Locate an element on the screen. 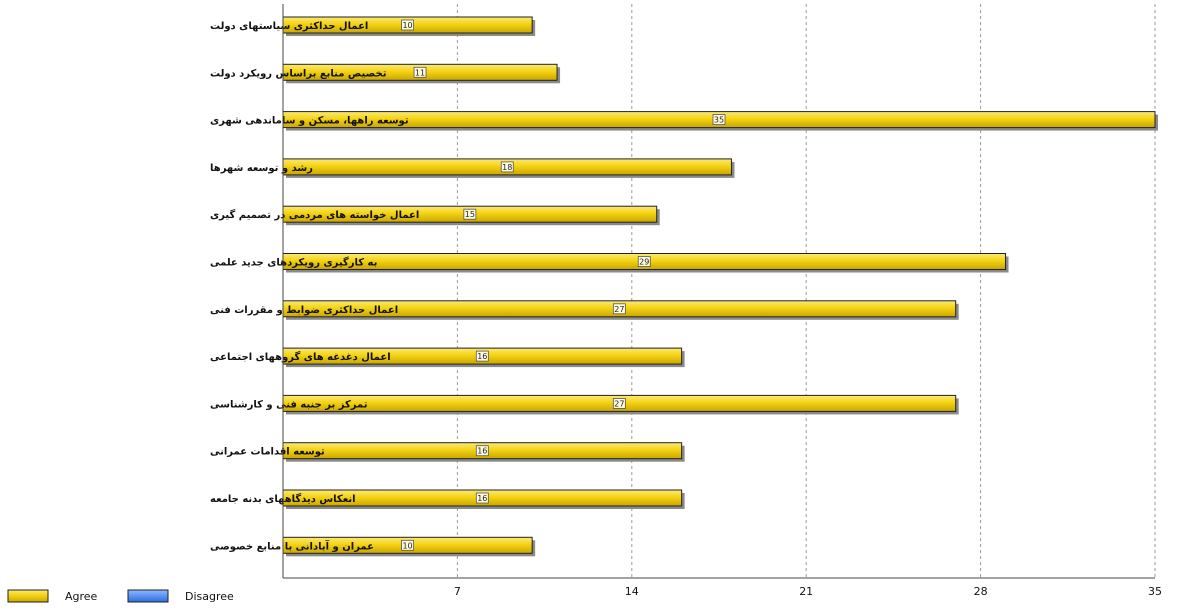 This screenshot has width=1189, height=611. x-tick-label: 7 is located at coordinates (457, 591).